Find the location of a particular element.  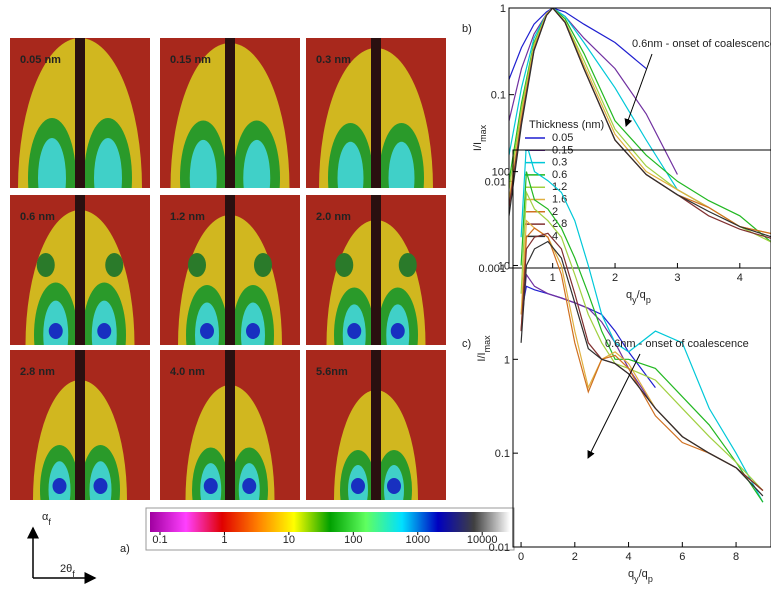

axis-label: αf is located at coordinates (46, 519).